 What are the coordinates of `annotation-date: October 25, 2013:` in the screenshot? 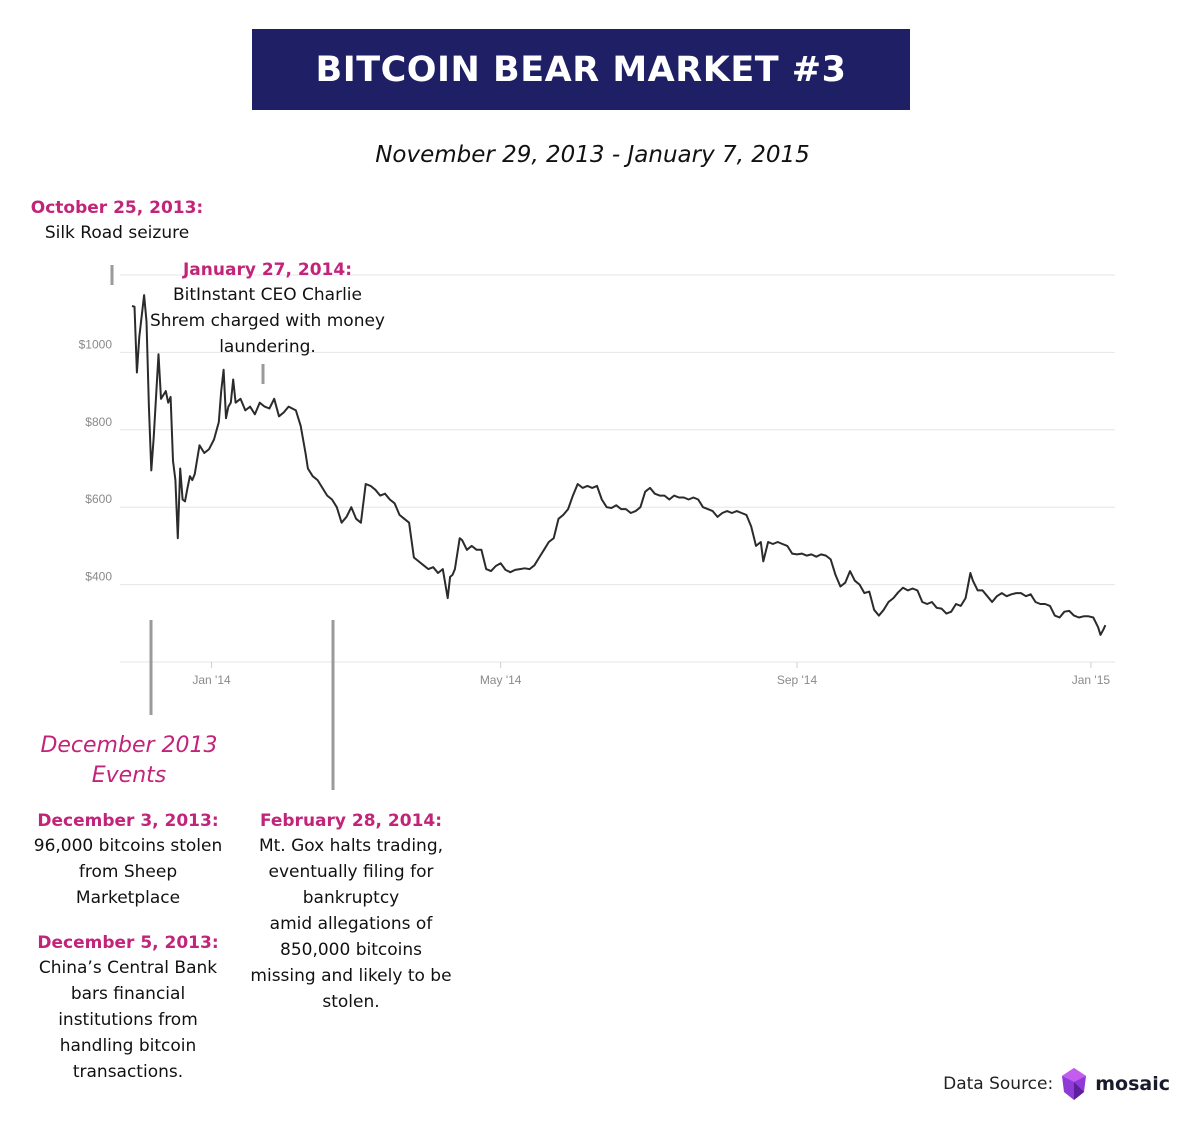 It's located at (117, 208).